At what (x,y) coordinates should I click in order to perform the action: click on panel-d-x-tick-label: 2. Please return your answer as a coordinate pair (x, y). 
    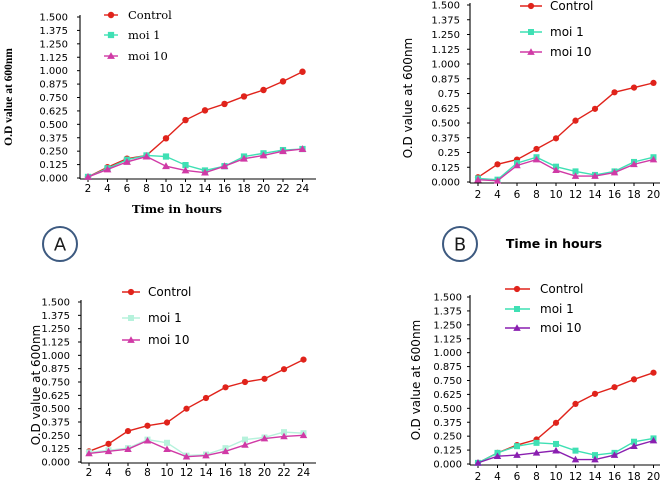
    Looking at the image, I should click on (478, 477).